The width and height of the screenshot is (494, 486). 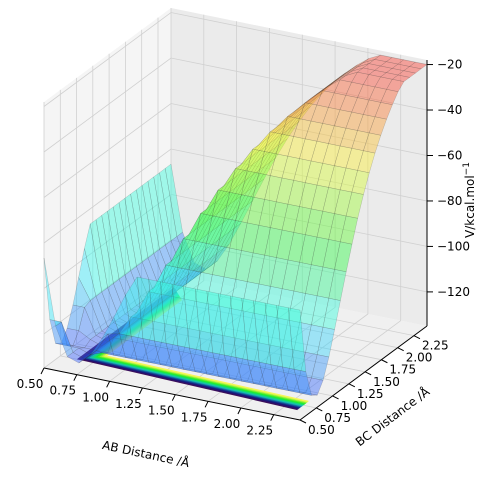 What do you see at coordinates (374, 386) in the screenshot?
I see `y-axis-ticks: 0.500.751.001.251.501.752.002.25` at bounding box center [374, 386].